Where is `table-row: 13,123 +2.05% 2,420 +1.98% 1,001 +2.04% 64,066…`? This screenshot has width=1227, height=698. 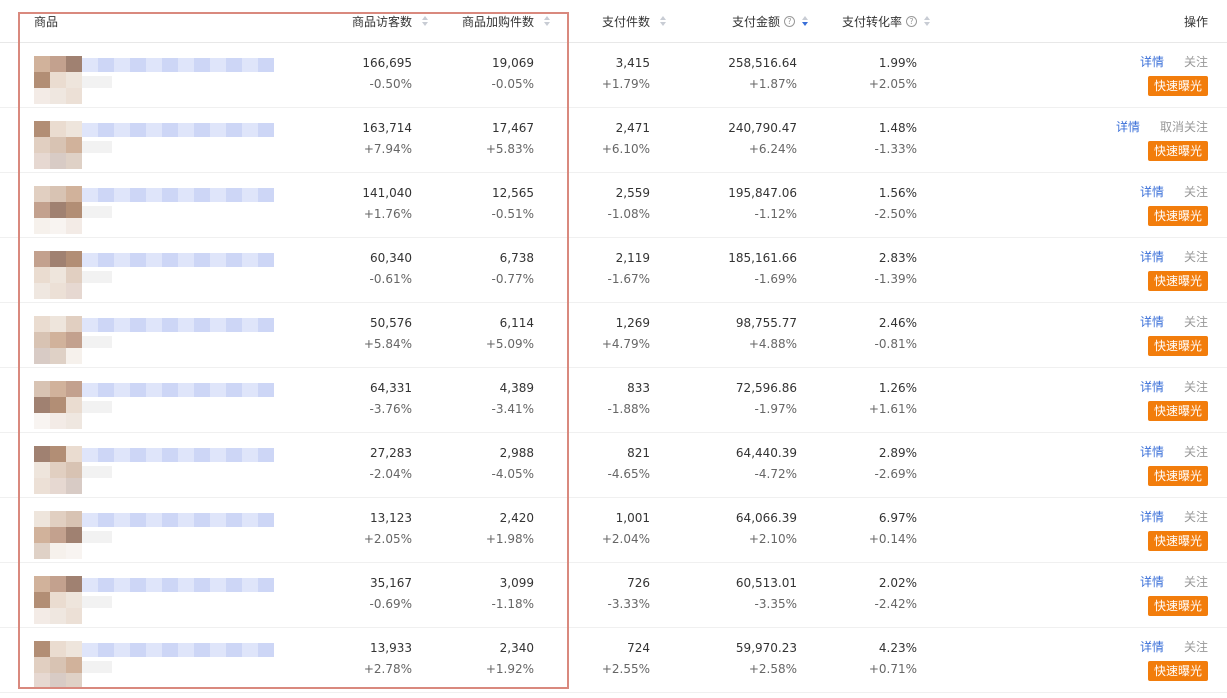
table-row: 13,123 +2.05% 2,420 +1.98% 1,001 +2.04% 64,066… is located at coordinates (613, 530).